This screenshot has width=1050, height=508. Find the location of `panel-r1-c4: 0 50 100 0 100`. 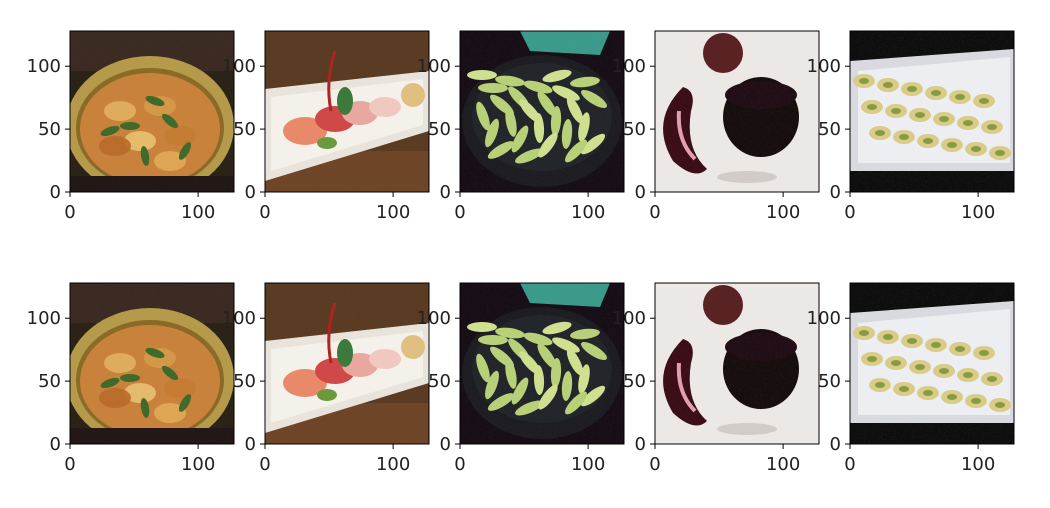

panel-r1-c4: 0 50 100 0 100 is located at coordinates (911, 378).